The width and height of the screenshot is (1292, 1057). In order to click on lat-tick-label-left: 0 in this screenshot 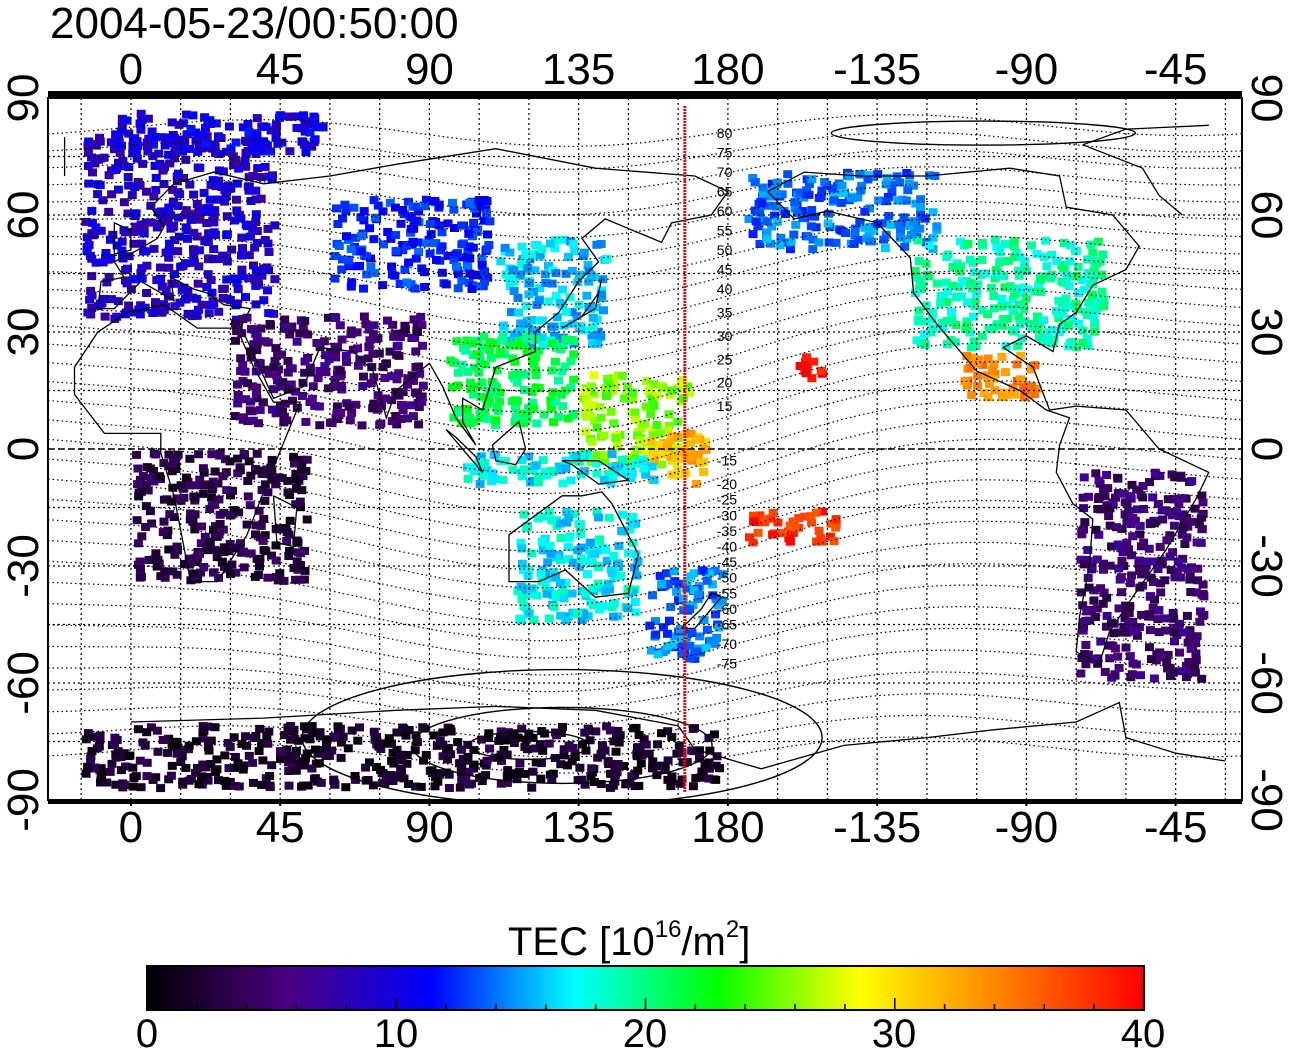, I will do `click(24, 449)`.